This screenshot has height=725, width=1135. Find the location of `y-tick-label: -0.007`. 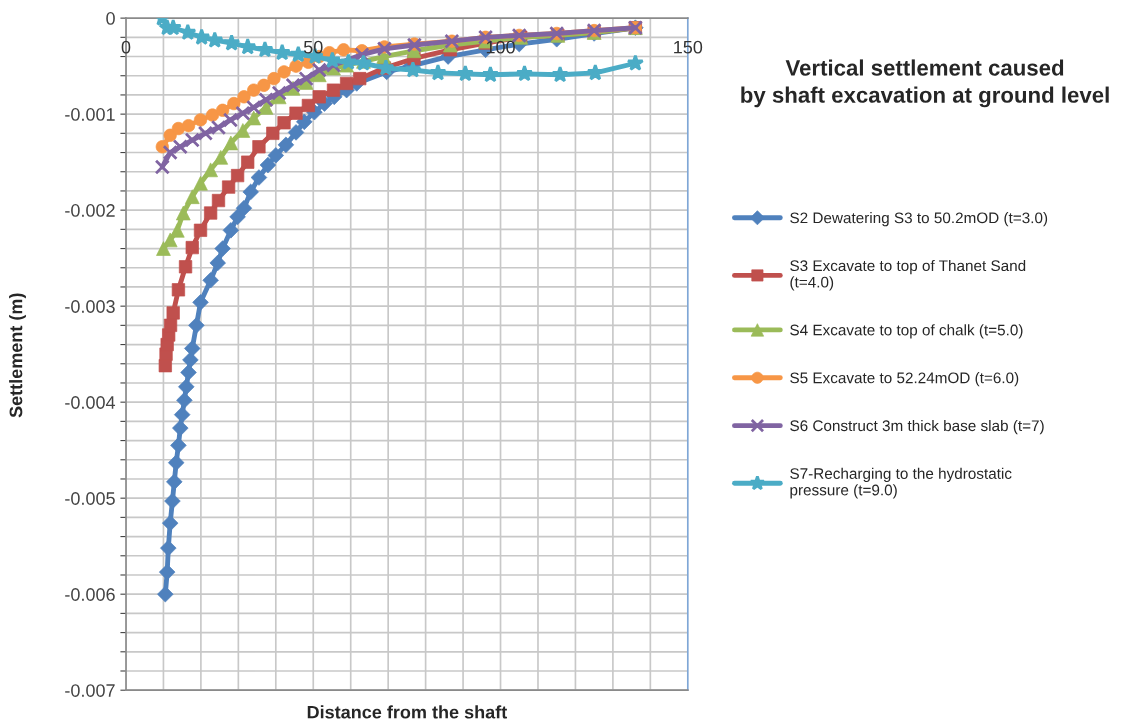

y-tick-label: -0.007 is located at coordinates (90, 690).